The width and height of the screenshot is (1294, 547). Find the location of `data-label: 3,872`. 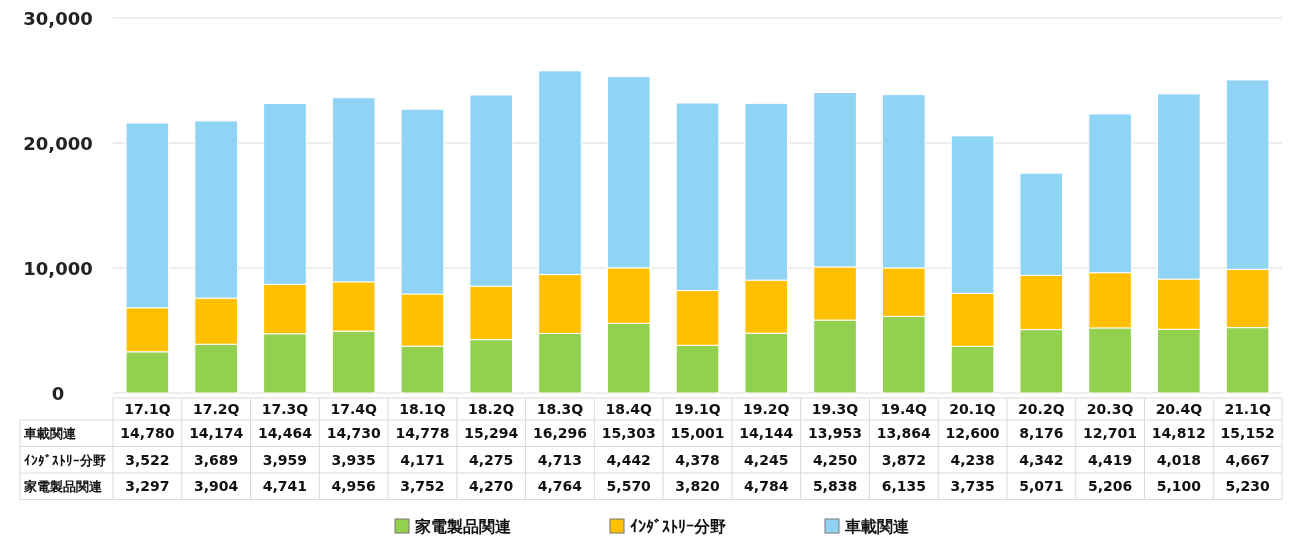

data-label: 3,872 is located at coordinates (903, 459).